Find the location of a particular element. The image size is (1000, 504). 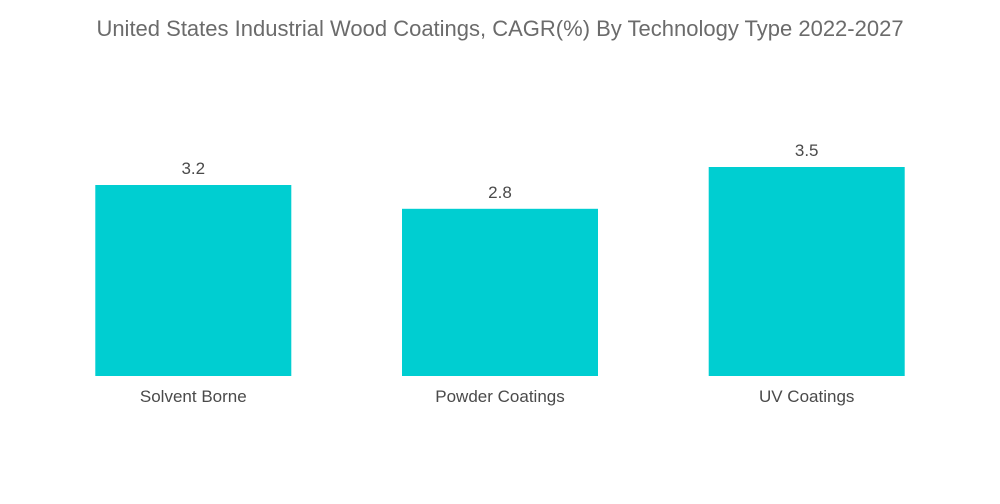

bar-solvent-borne is located at coordinates (193, 280).